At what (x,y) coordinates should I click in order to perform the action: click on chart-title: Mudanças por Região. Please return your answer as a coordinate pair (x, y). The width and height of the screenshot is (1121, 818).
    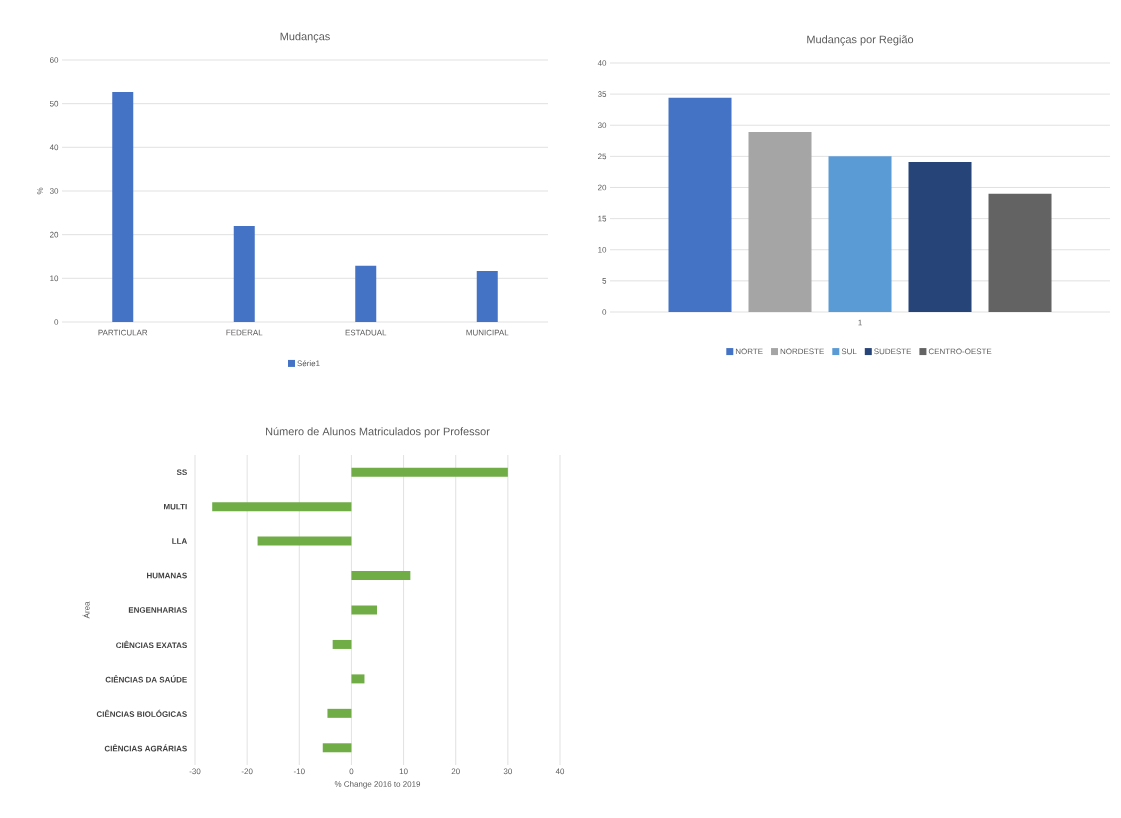
    Looking at the image, I should click on (860, 40).